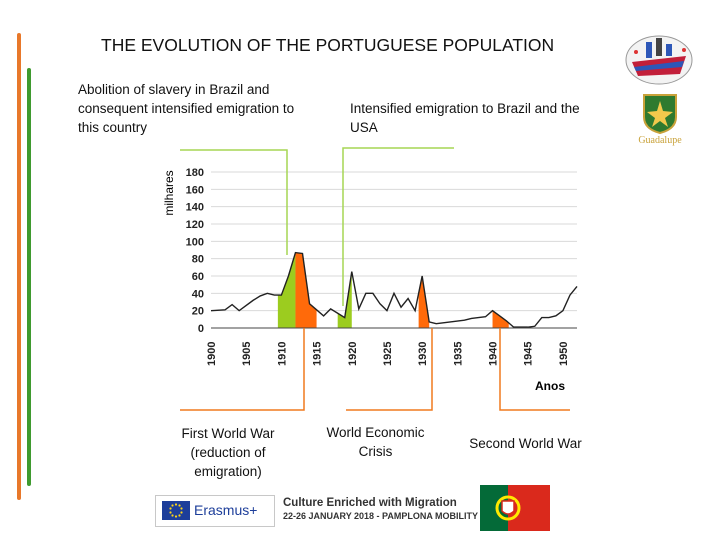 The image size is (720, 540). I want to click on footer-mobility-date: 22-26 JANUARY 2018 - PAMPLONA MOBILITY, so click(381, 516).